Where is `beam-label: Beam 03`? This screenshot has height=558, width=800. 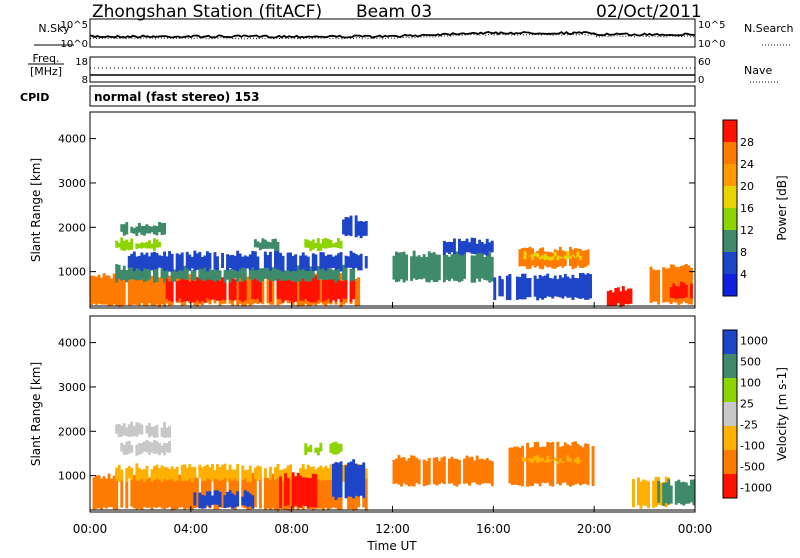
beam-label: Beam 03 is located at coordinates (394, 12).